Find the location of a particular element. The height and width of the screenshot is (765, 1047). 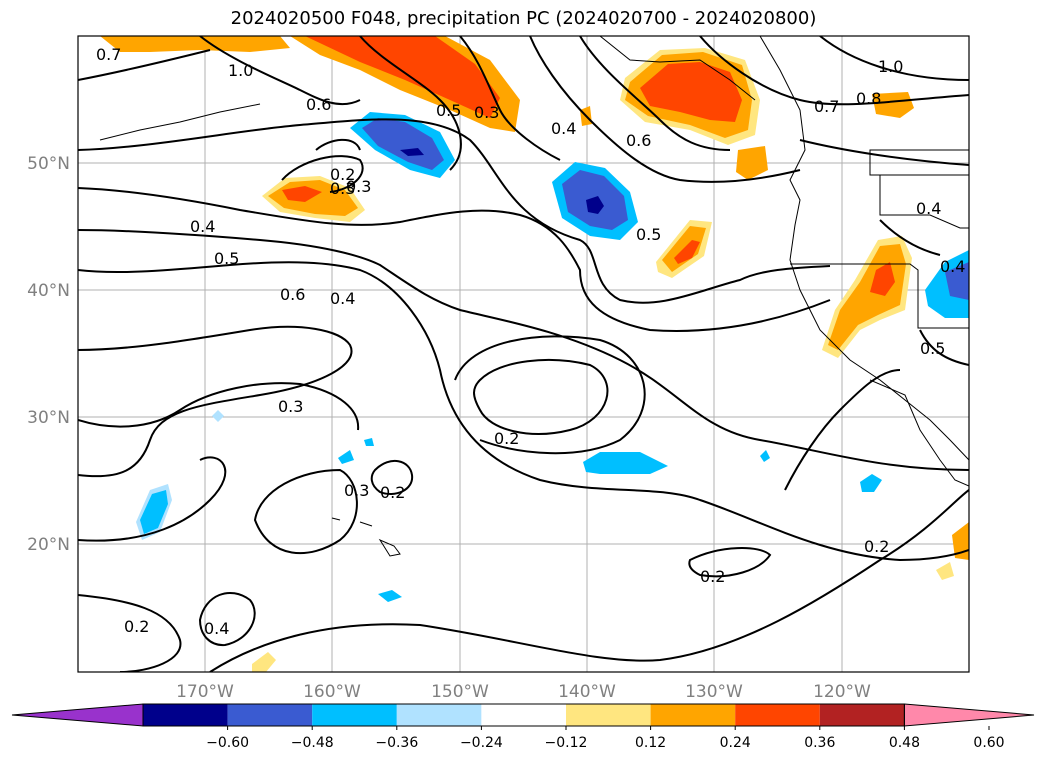

colorbar-tick-label: −0.24 is located at coordinates (481, 743).